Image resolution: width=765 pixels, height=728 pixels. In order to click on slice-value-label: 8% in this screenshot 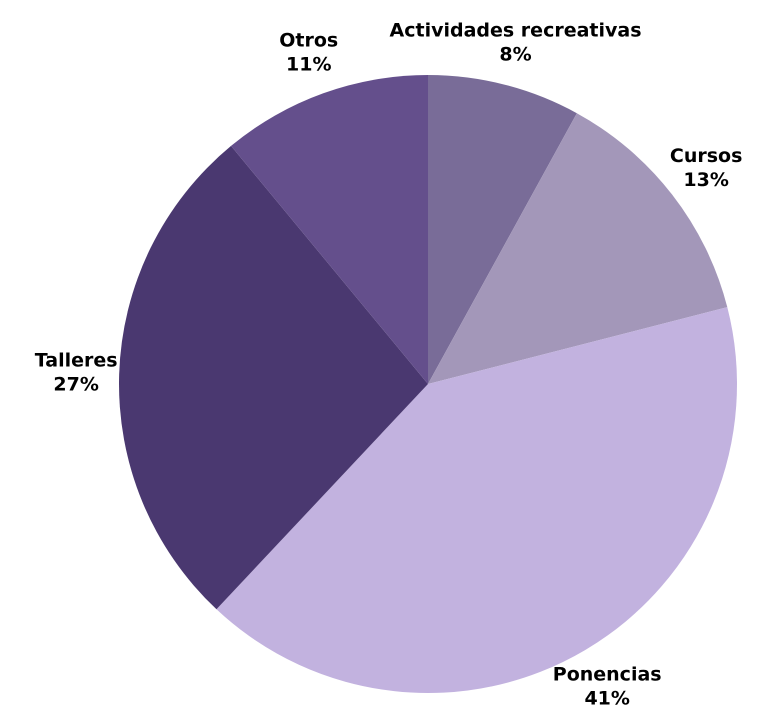, I will do `click(515, 55)`.